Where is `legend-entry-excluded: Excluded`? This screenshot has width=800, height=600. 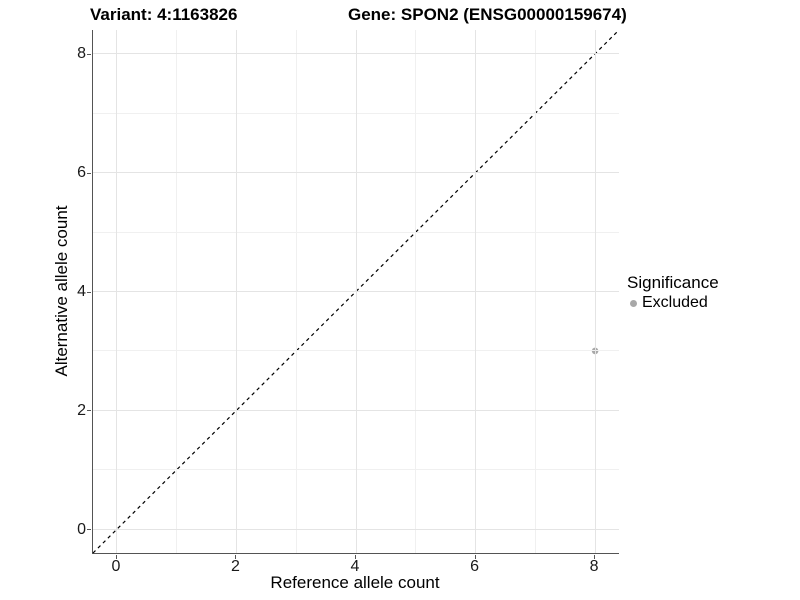
legend-entry-excluded: Excluded is located at coordinates (673, 303).